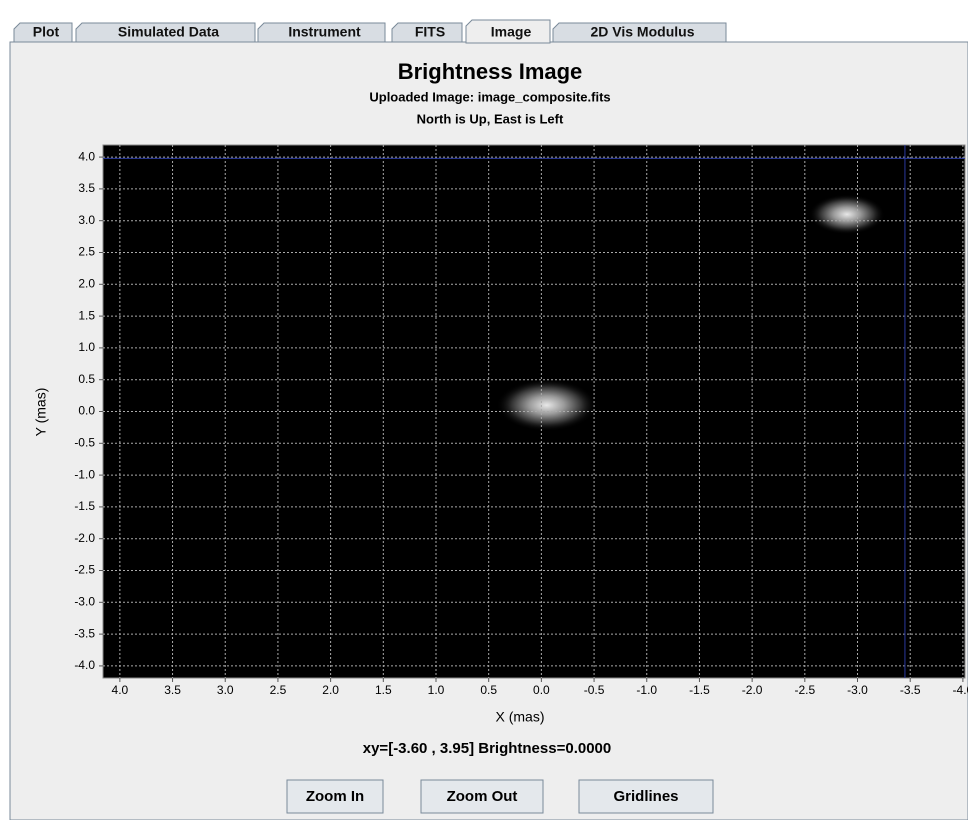  I want to click on y-tick-label: 4.0, so click(86, 156).